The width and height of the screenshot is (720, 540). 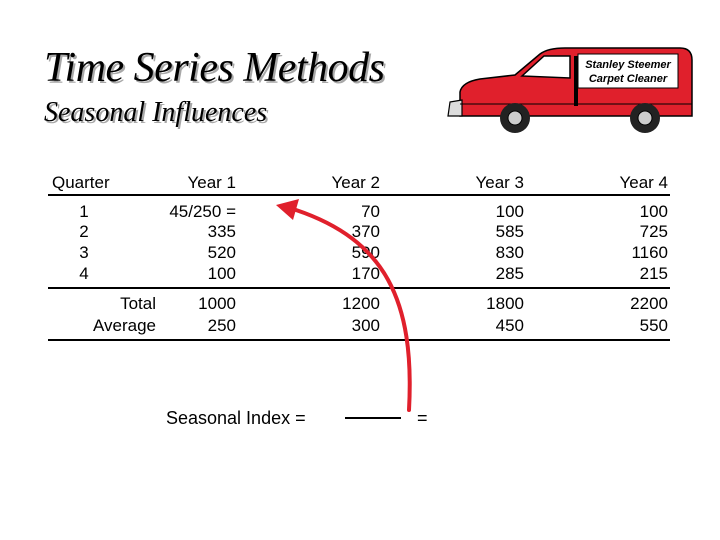 What do you see at coordinates (214, 68) in the screenshot?
I see `slide-title: Time Series Methods` at bounding box center [214, 68].